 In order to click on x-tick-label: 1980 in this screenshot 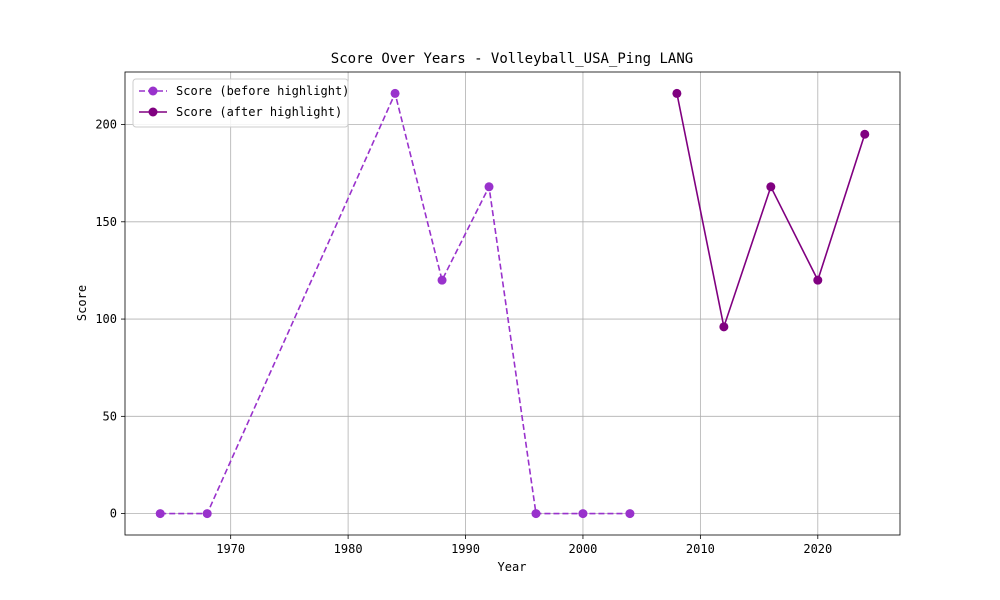, I will do `click(348, 549)`.